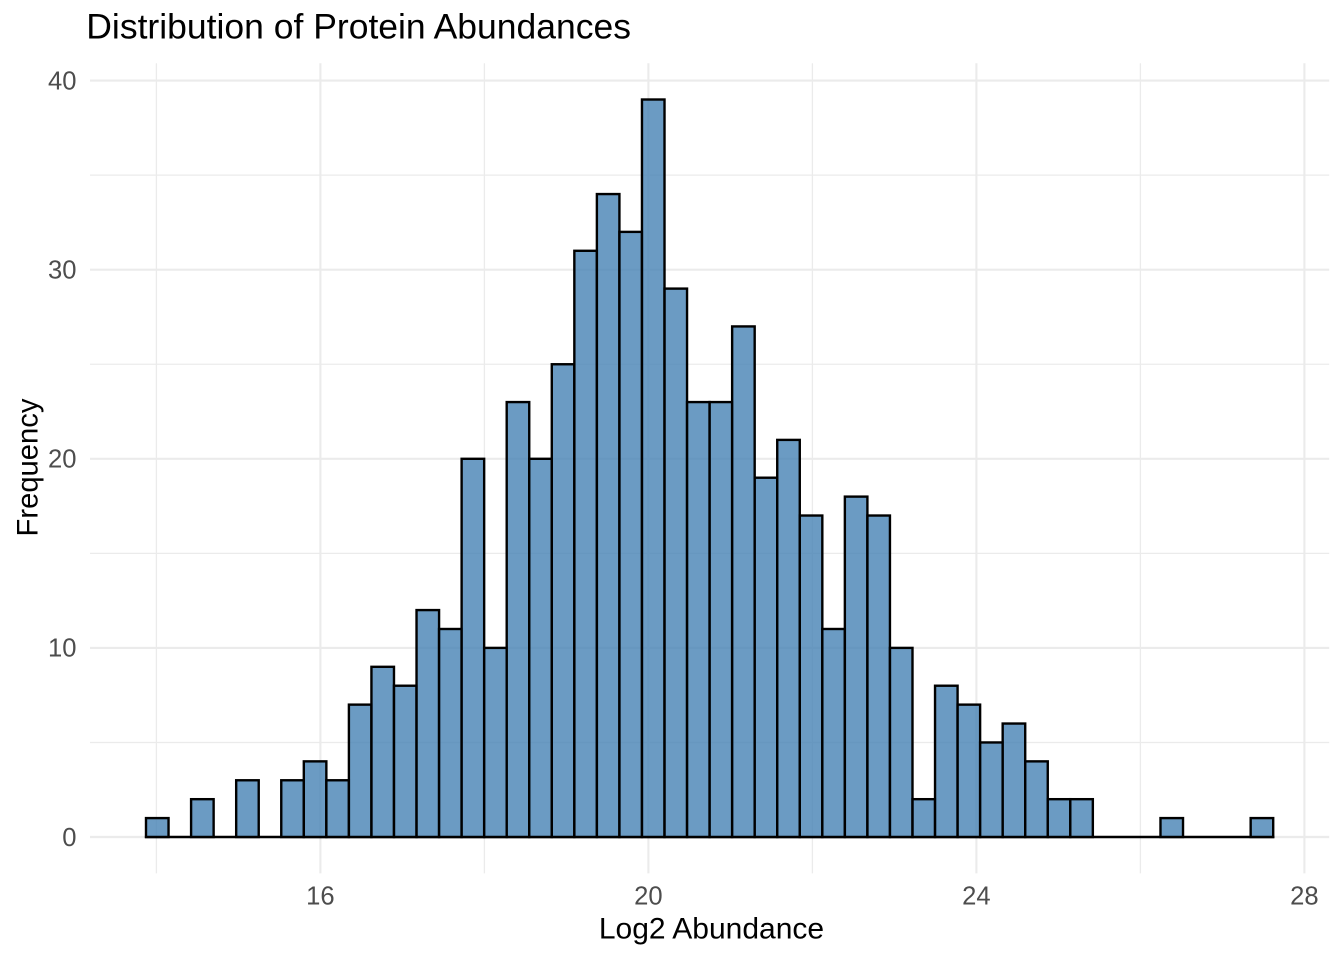  What do you see at coordinates (1304, 896) in the screenshot?
I see `svg-text: 28` at bounding box center [1304, 896].